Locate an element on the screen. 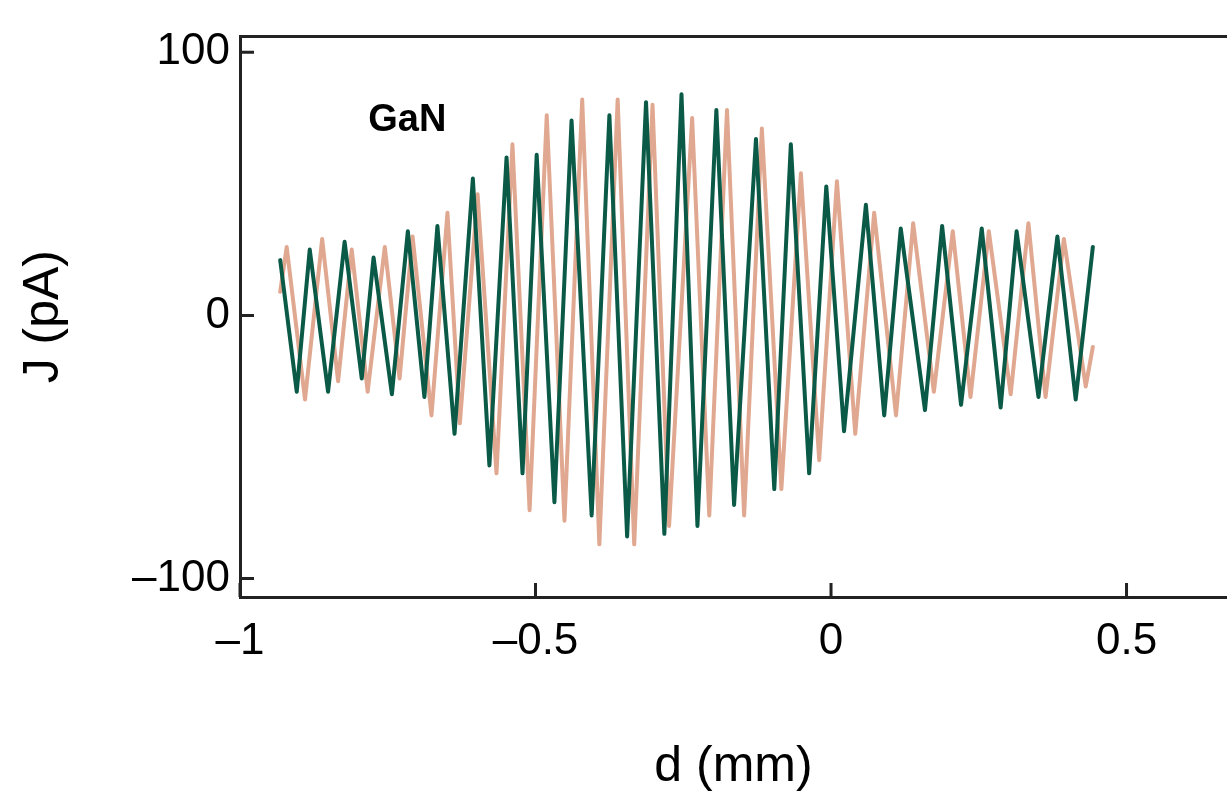  x-tick-label: 0.5 is located at coordinates (1126, 638).